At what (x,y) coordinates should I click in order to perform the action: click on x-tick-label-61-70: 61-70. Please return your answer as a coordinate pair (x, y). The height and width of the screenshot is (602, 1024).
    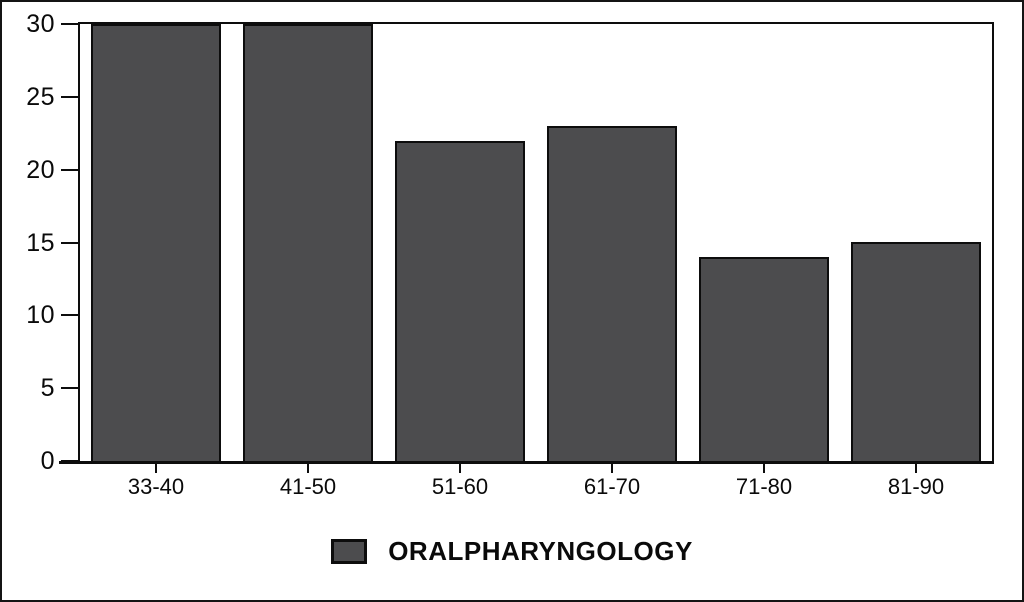
    Looking at the image, I should click on (612, 486).